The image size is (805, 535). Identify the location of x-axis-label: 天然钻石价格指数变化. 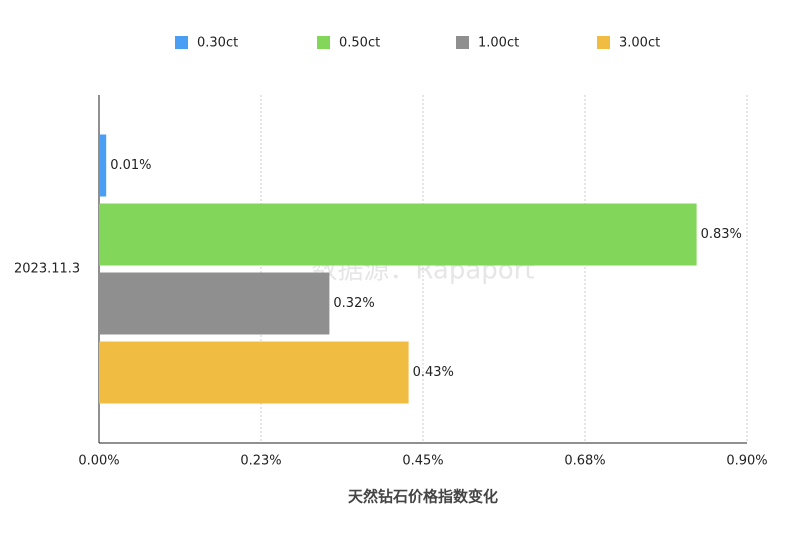
(423, 497).